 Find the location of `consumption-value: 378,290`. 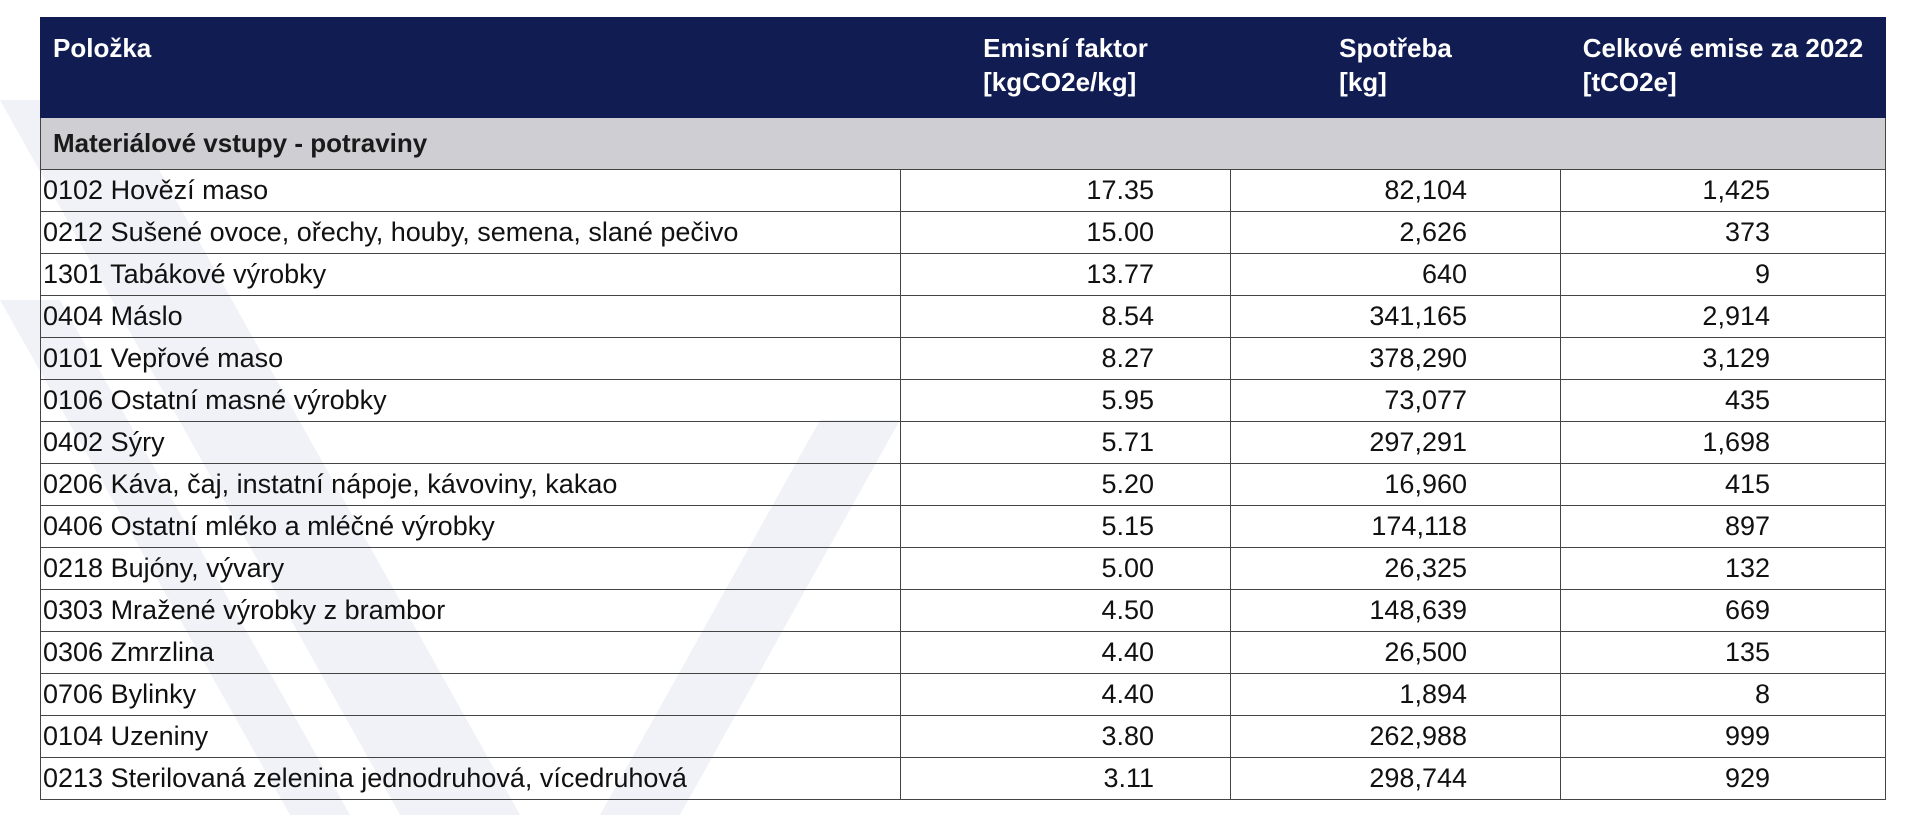

consumption-value: 378,290 is located at coordinates (1395, 358).